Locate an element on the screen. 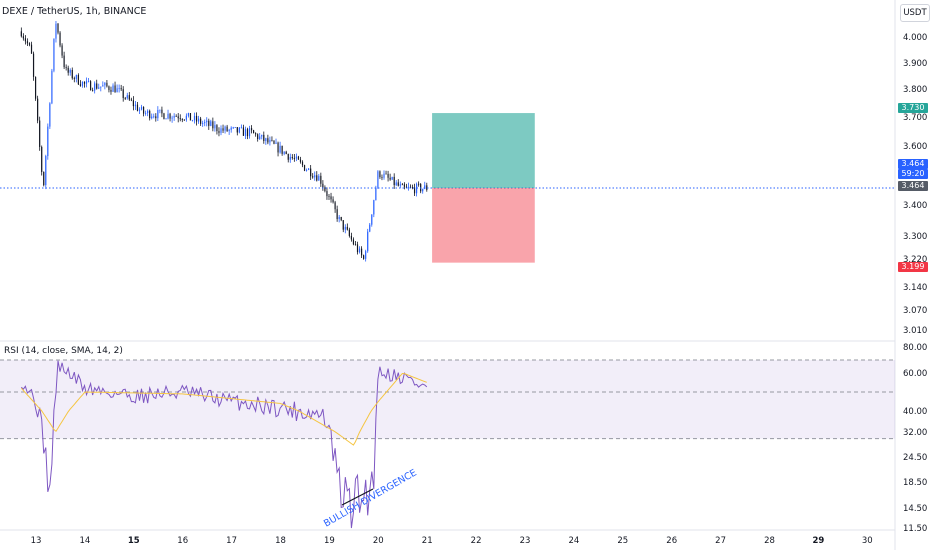 The height and width of the screenshot is (550, 932). rsi-tick-label: 14.50 is located at coordinates (915, 509).